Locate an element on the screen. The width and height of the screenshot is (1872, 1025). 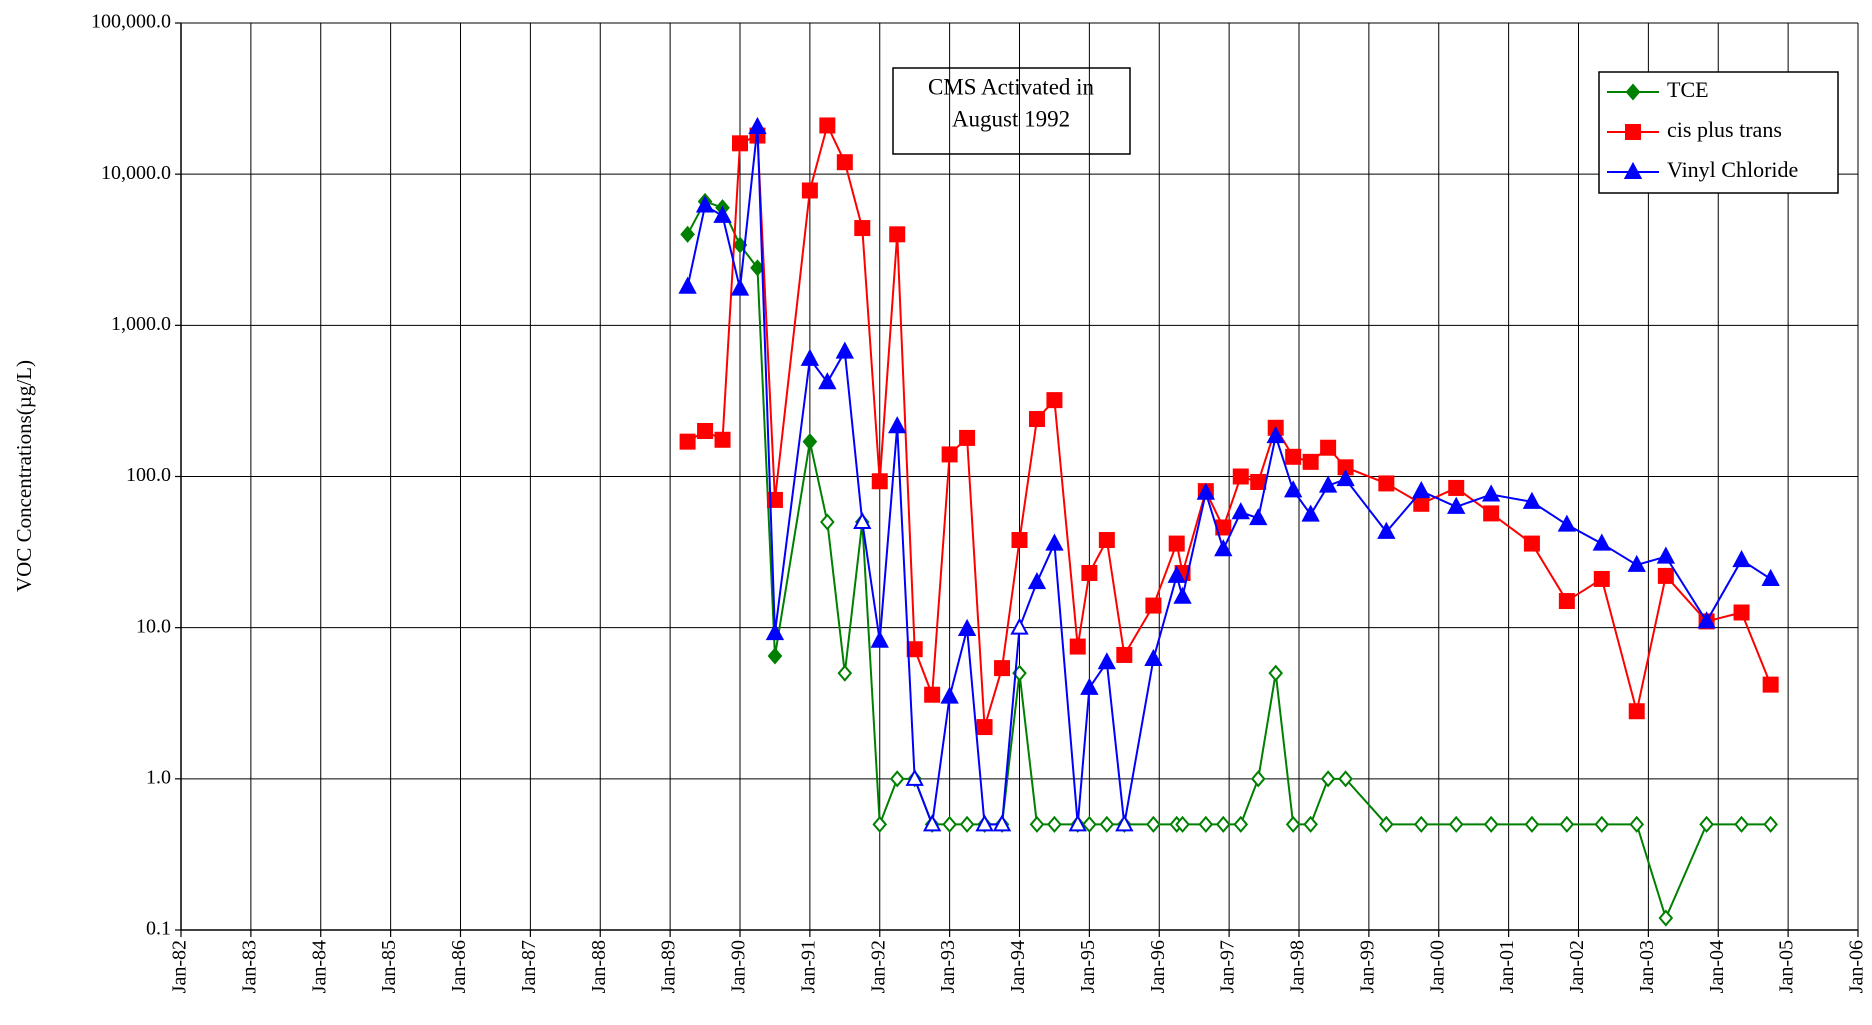
x-tick-label: Jan-88 is located at coordinates (599, 966).